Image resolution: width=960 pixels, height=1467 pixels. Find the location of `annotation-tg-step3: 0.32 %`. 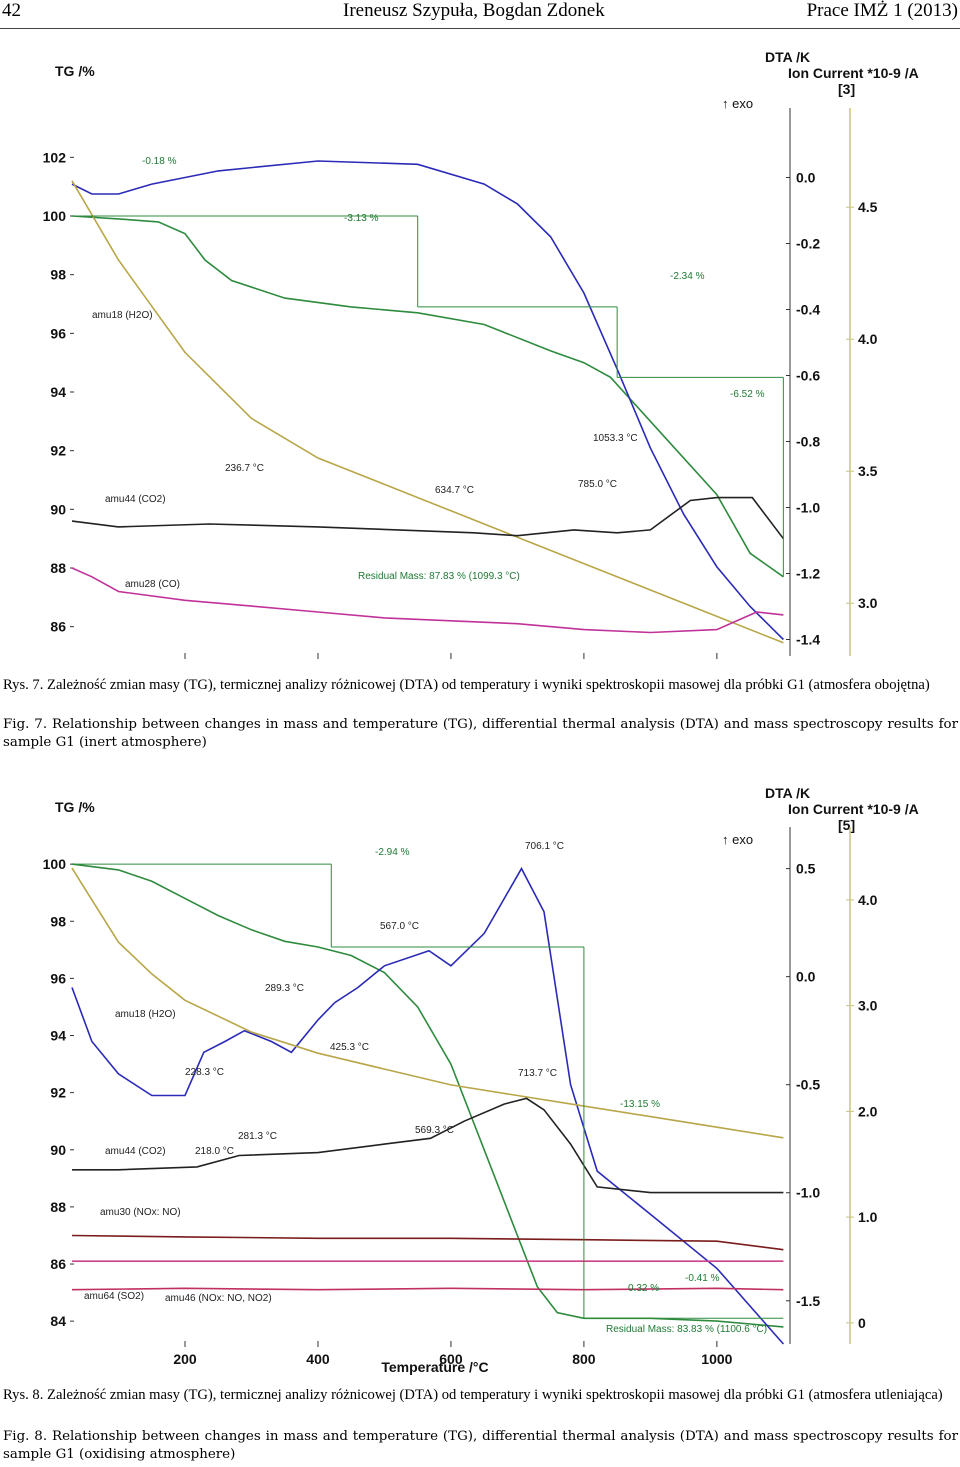

annotation-tg-step3: 0.32 % is located at coordinates (643, 1288).